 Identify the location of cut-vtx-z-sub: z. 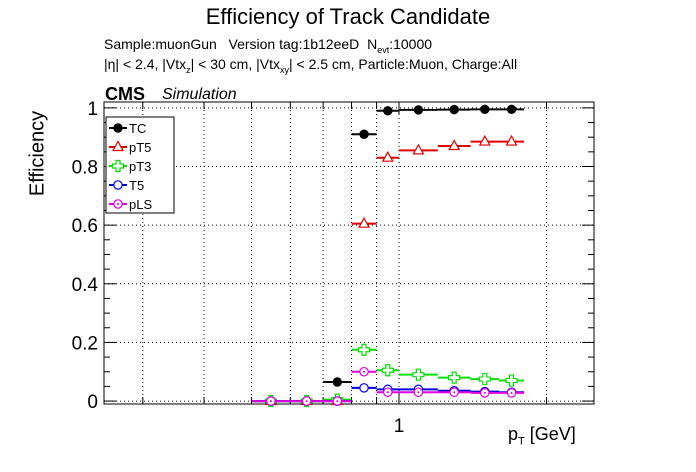
(188, 69).